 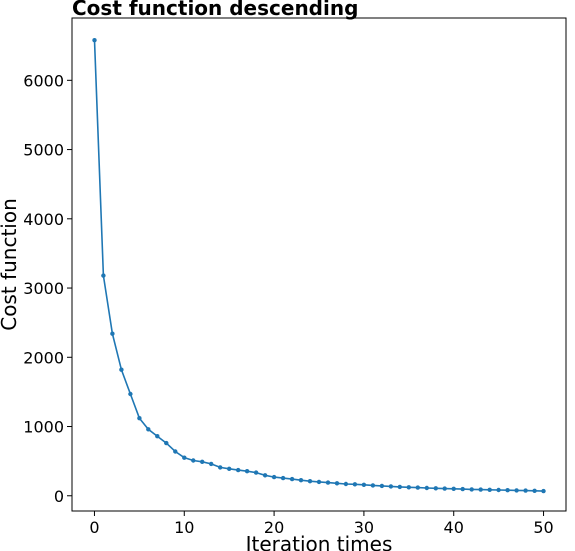 I want to click on y-tick-label: 6000, so click(x=43, y=80).